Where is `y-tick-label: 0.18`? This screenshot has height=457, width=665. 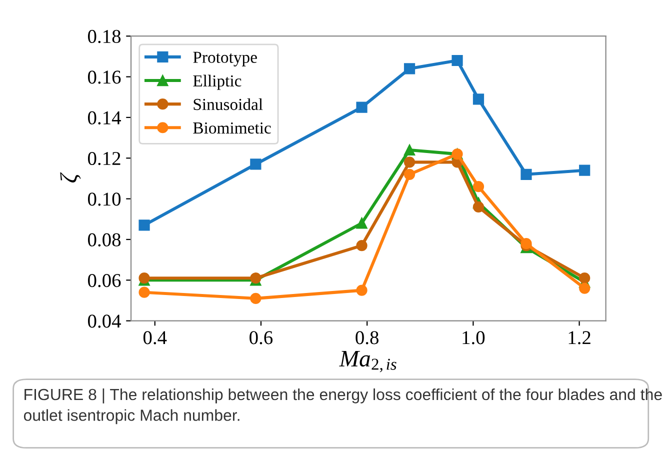
y-tick-label: 0.18 is located at coordinates (104, 37).